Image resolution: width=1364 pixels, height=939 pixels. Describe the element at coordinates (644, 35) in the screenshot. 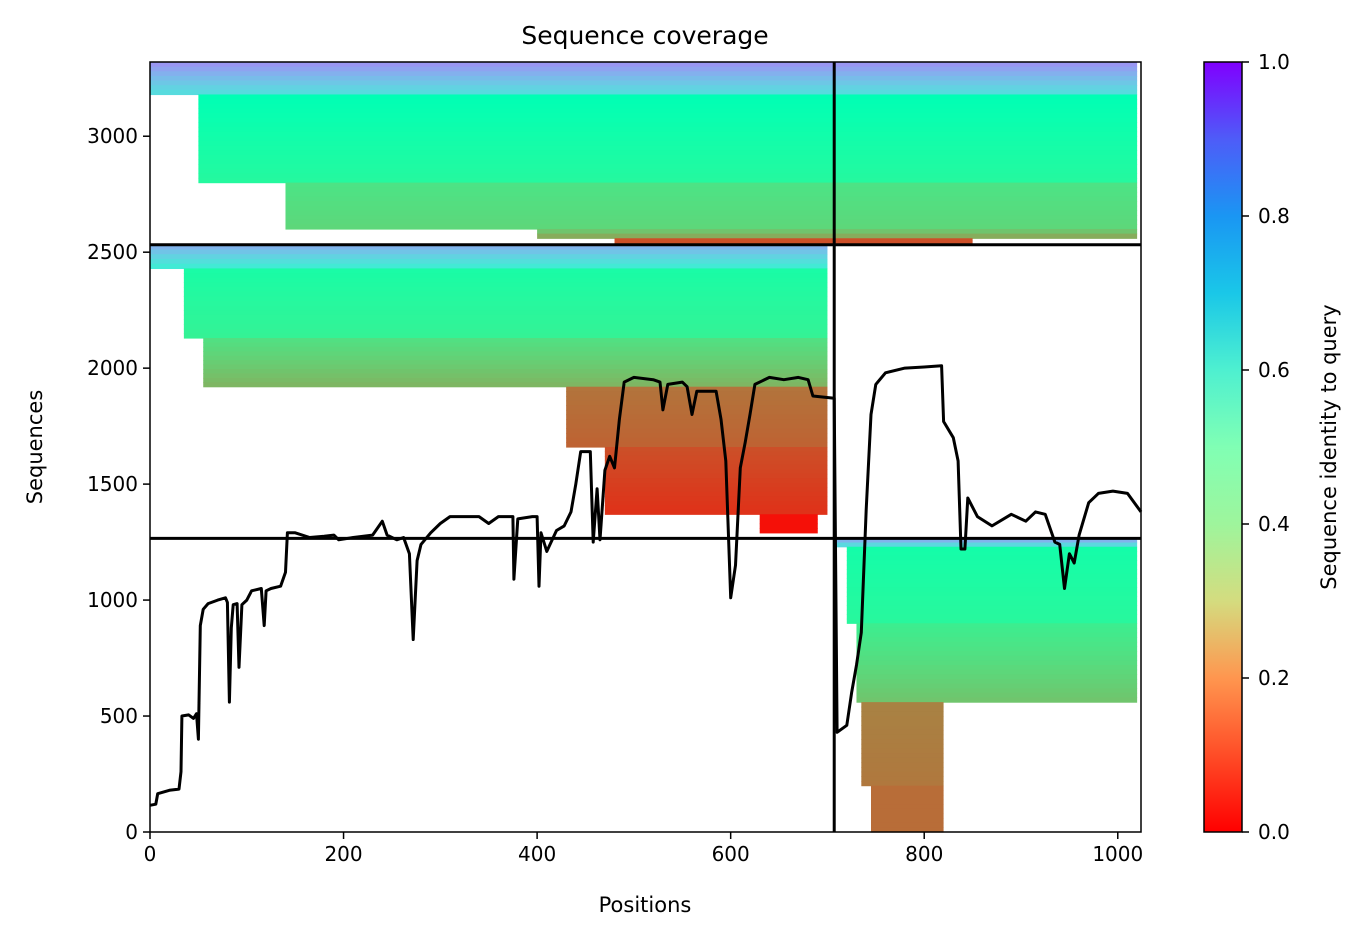

I see `chart-title: Sequence coverage` at that location.